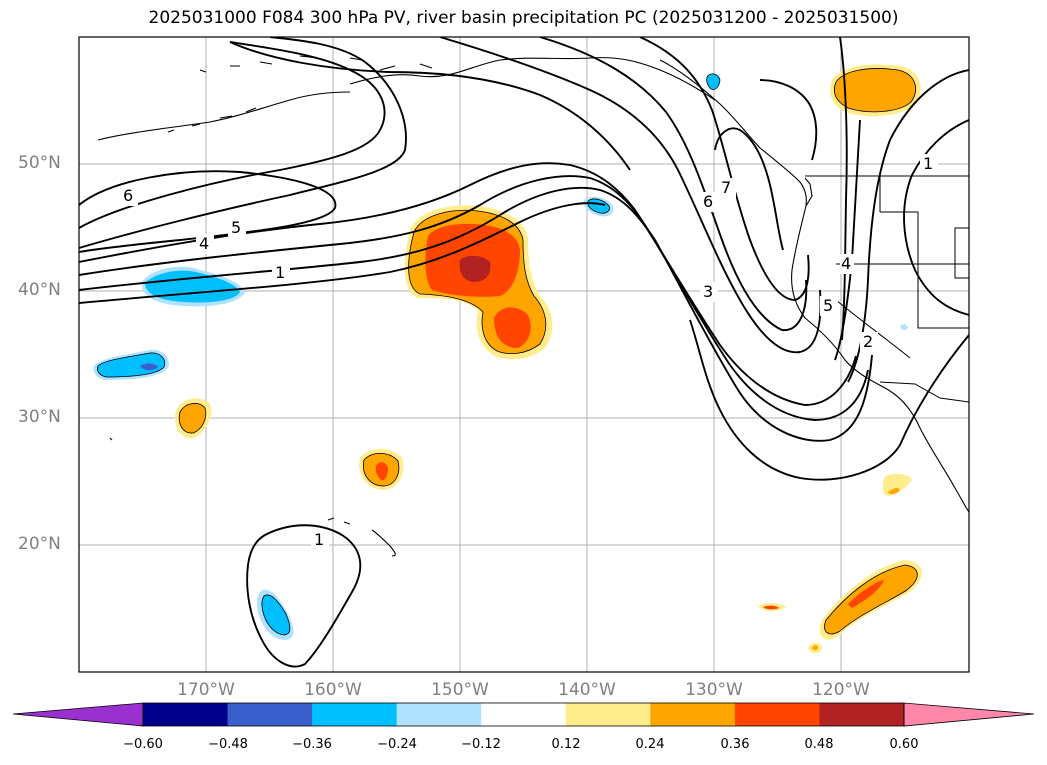 Image resolution: width=1047 pixels, height=765 pixels. I want to click on colorbar-tick: 0.60, so click(904, 744).